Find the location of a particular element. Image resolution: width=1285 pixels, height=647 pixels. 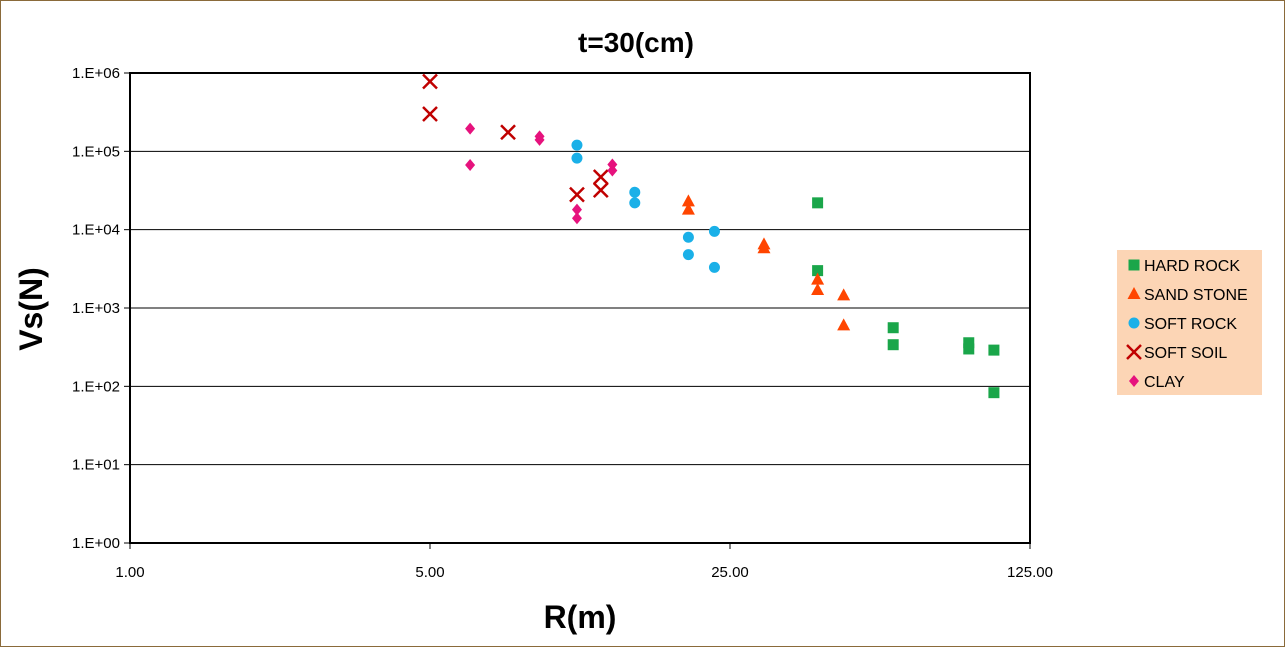

y-tick-label: 1.E+05 is located at coordinates (96, 151).